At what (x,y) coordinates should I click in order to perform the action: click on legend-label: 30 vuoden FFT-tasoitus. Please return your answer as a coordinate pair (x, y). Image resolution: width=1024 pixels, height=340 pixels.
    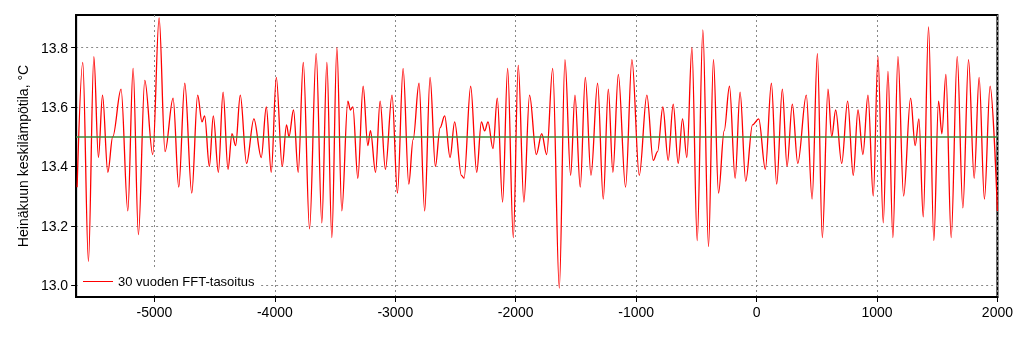
    Looking at the image, I should click on (187, 281).